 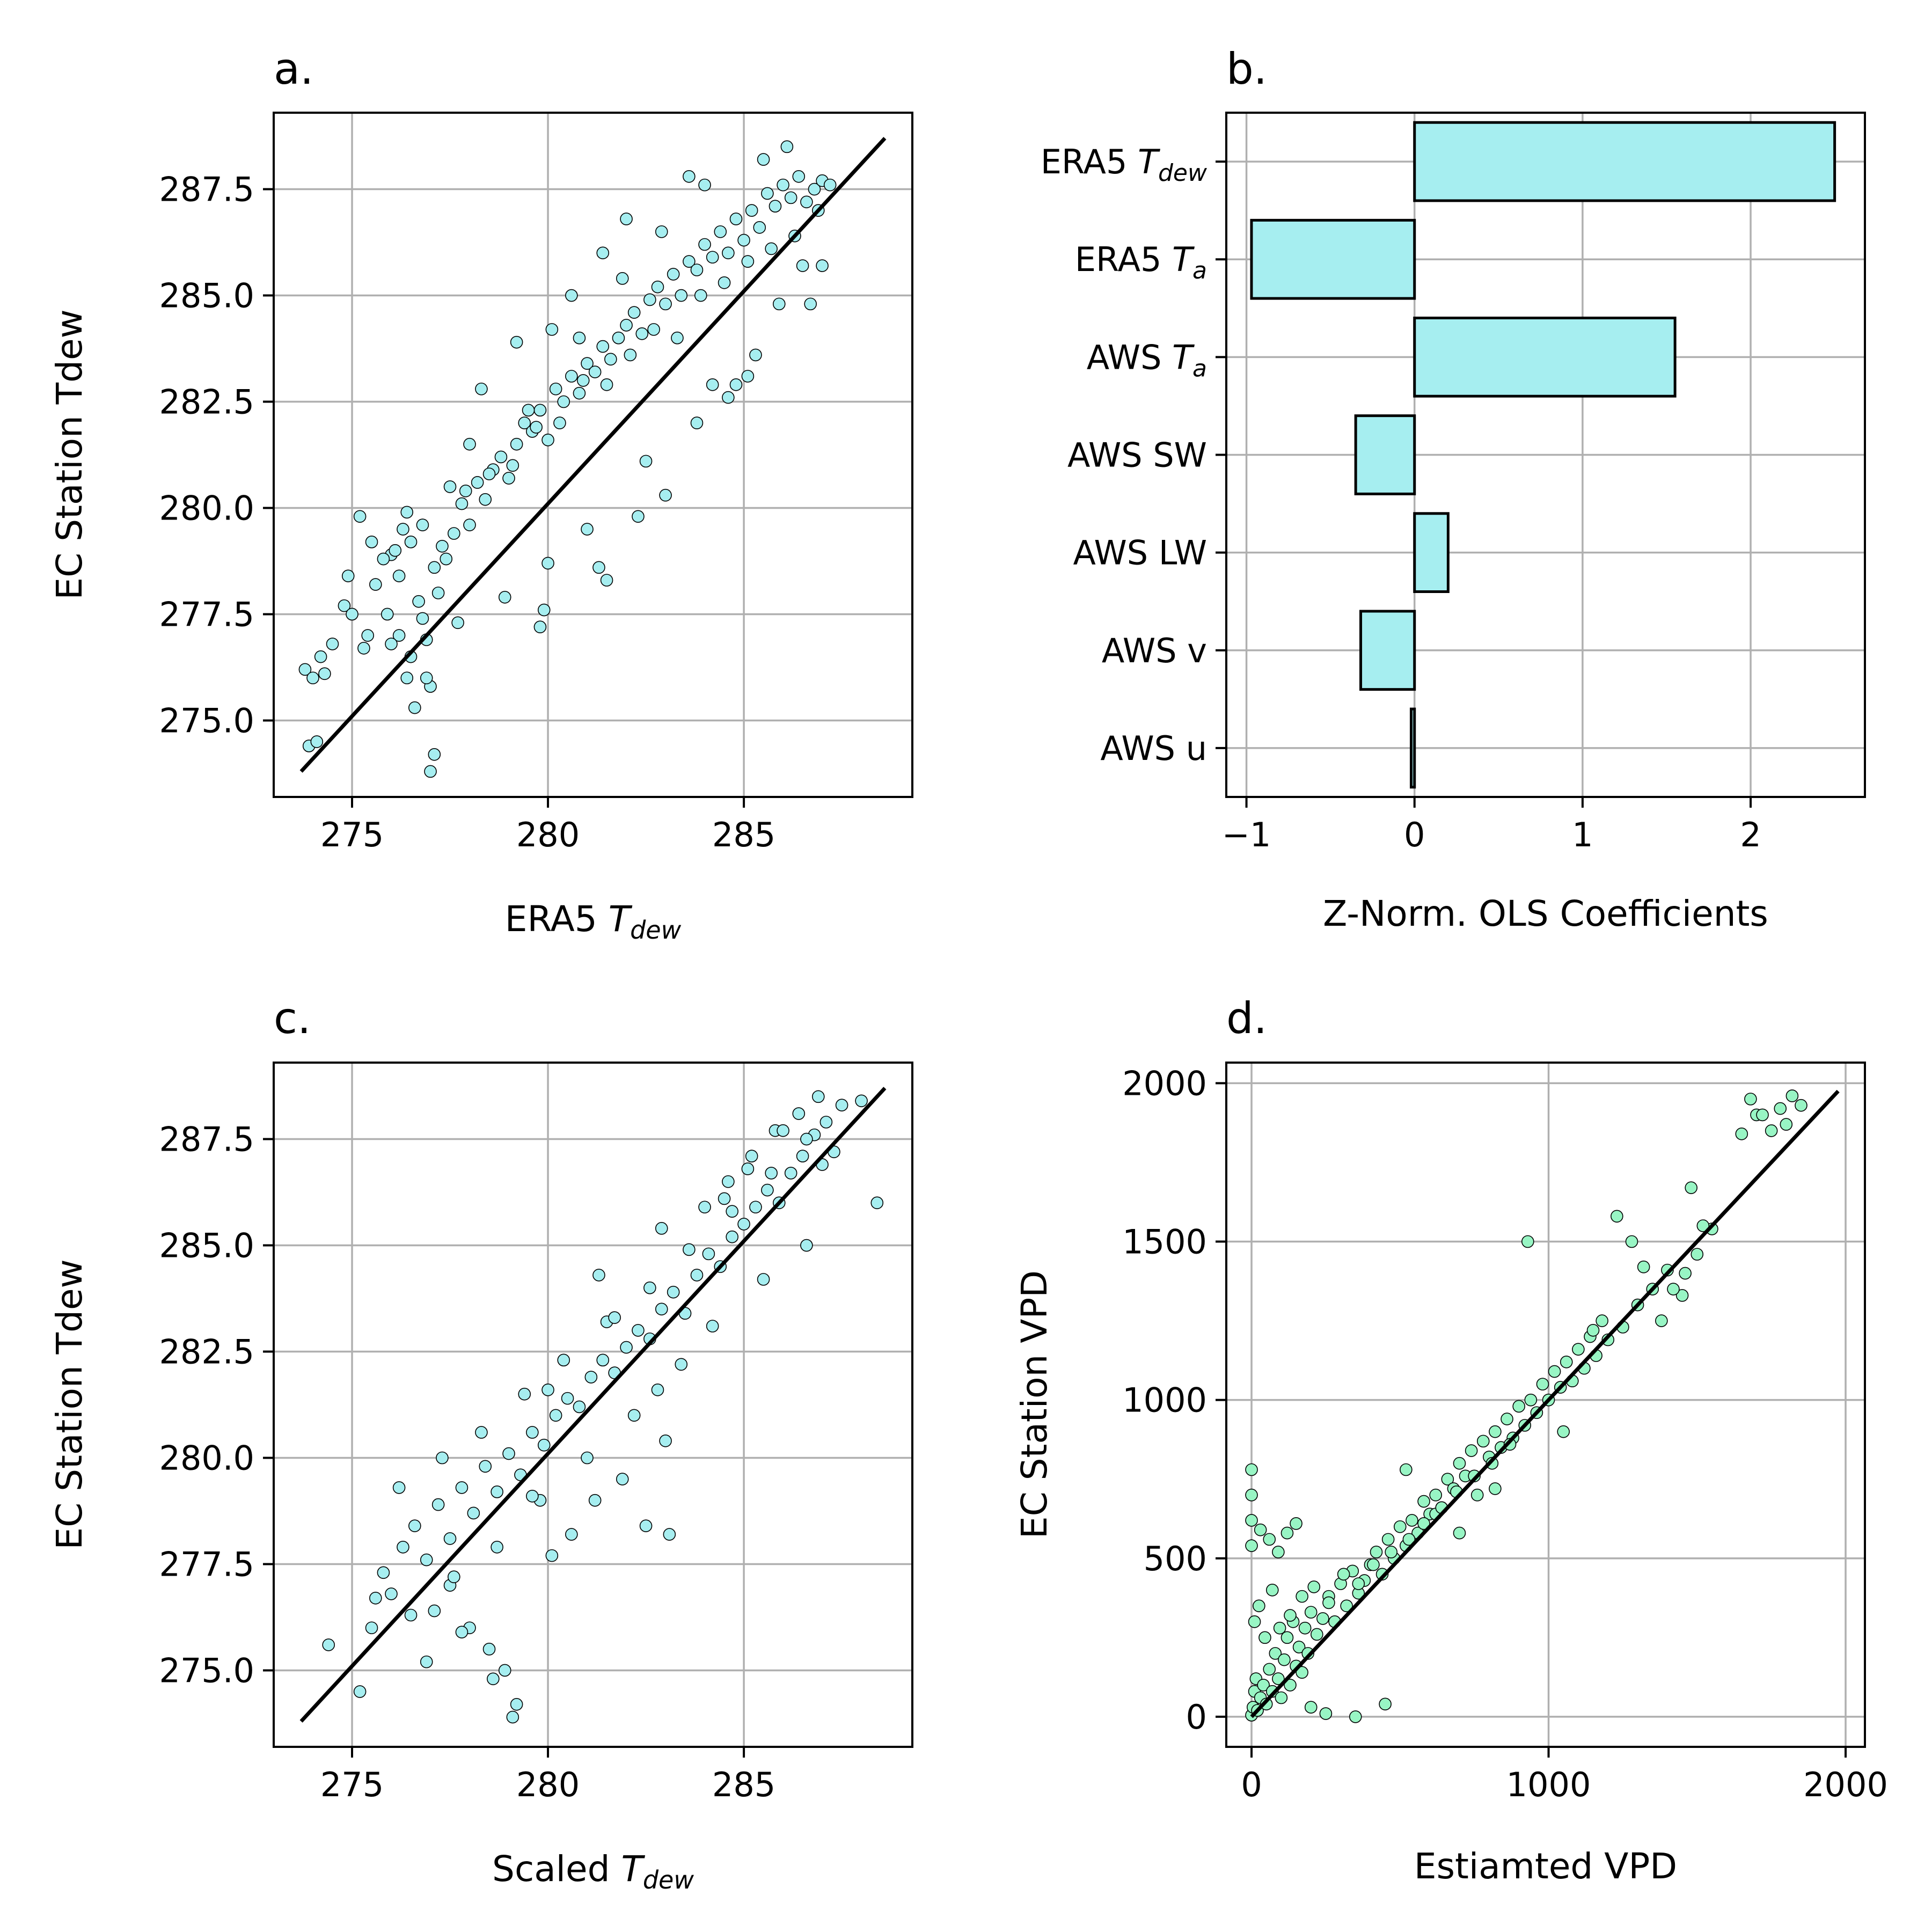 What do you see at coordinates (207, 1457) in the screenshot?
I see `panel-c-y-tick-label: 280.0` at bounding box center [207, 1457].